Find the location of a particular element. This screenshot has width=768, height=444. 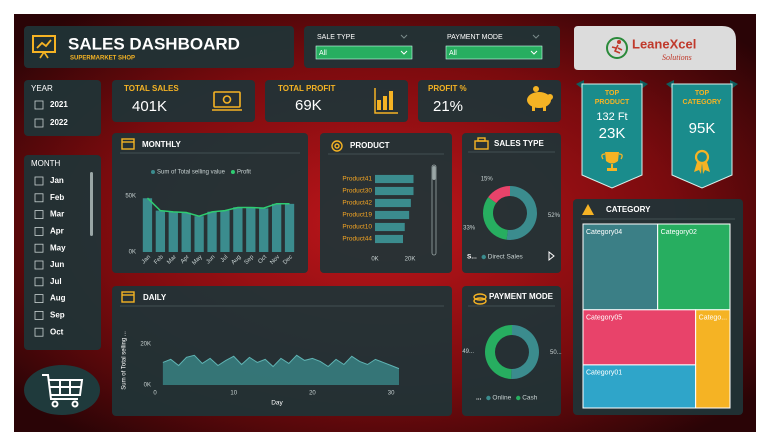

y-tick-label: Product19 is located at coordinates (357, 215).